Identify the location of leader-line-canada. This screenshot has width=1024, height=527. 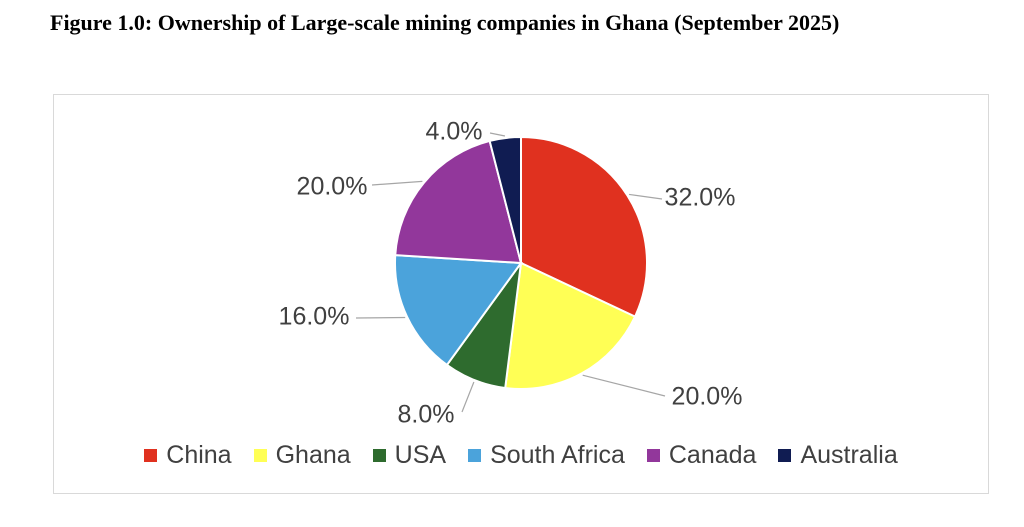
(397, 183).